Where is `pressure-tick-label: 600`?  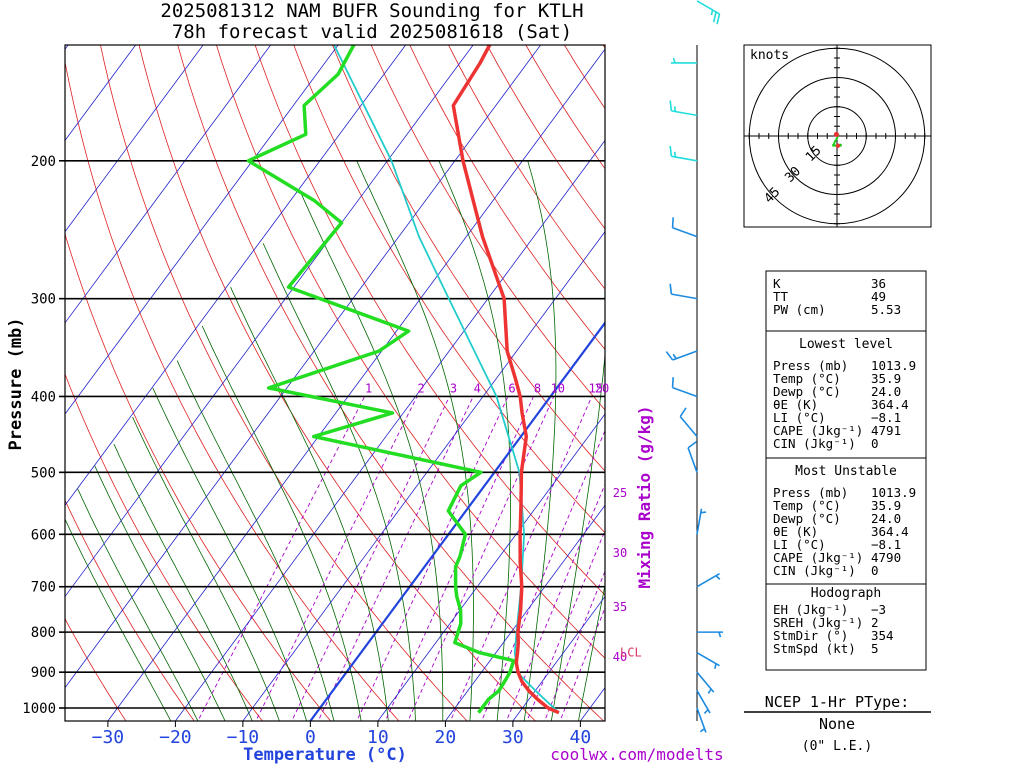 pressure-tick-label: 600 is located at coordinates (43, 535).